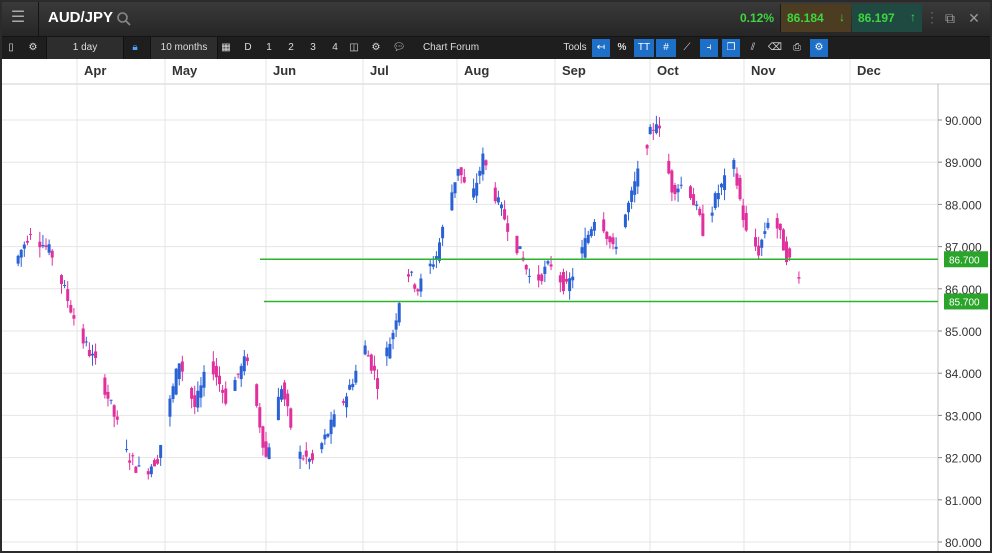 This screenshot has width=992, height=553. What do you see at coordinates (819, 48) in the screenshot?
I see `magnet-tools-icon: ⚙` at bounding box center [819, 48].